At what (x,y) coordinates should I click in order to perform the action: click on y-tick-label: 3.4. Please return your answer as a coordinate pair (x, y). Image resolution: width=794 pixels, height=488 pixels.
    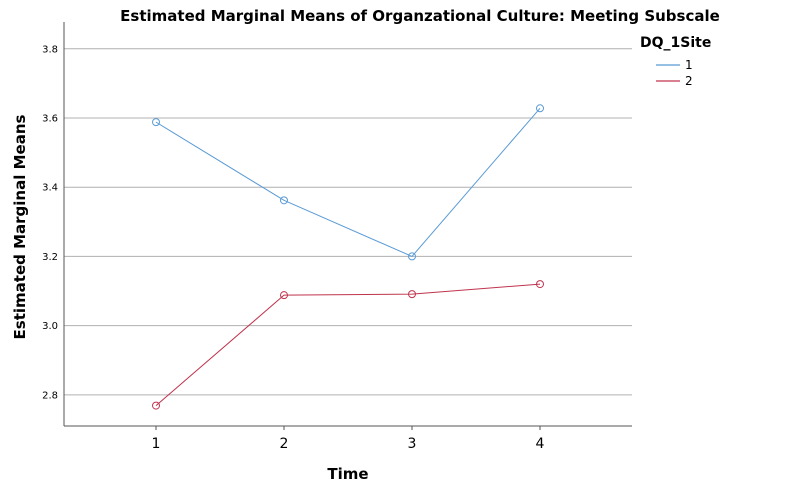
    Looking at the image, I should click on (50, 188).